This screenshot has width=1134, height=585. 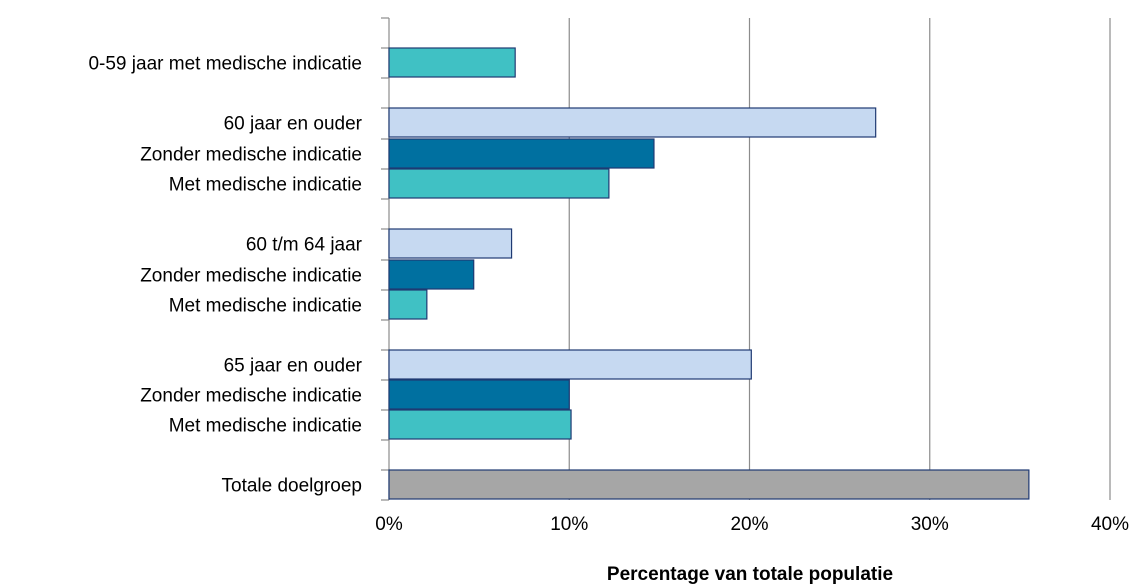 I want to click on x-axis-title: Percentage van totale populatie, so click(x=750, y=574).